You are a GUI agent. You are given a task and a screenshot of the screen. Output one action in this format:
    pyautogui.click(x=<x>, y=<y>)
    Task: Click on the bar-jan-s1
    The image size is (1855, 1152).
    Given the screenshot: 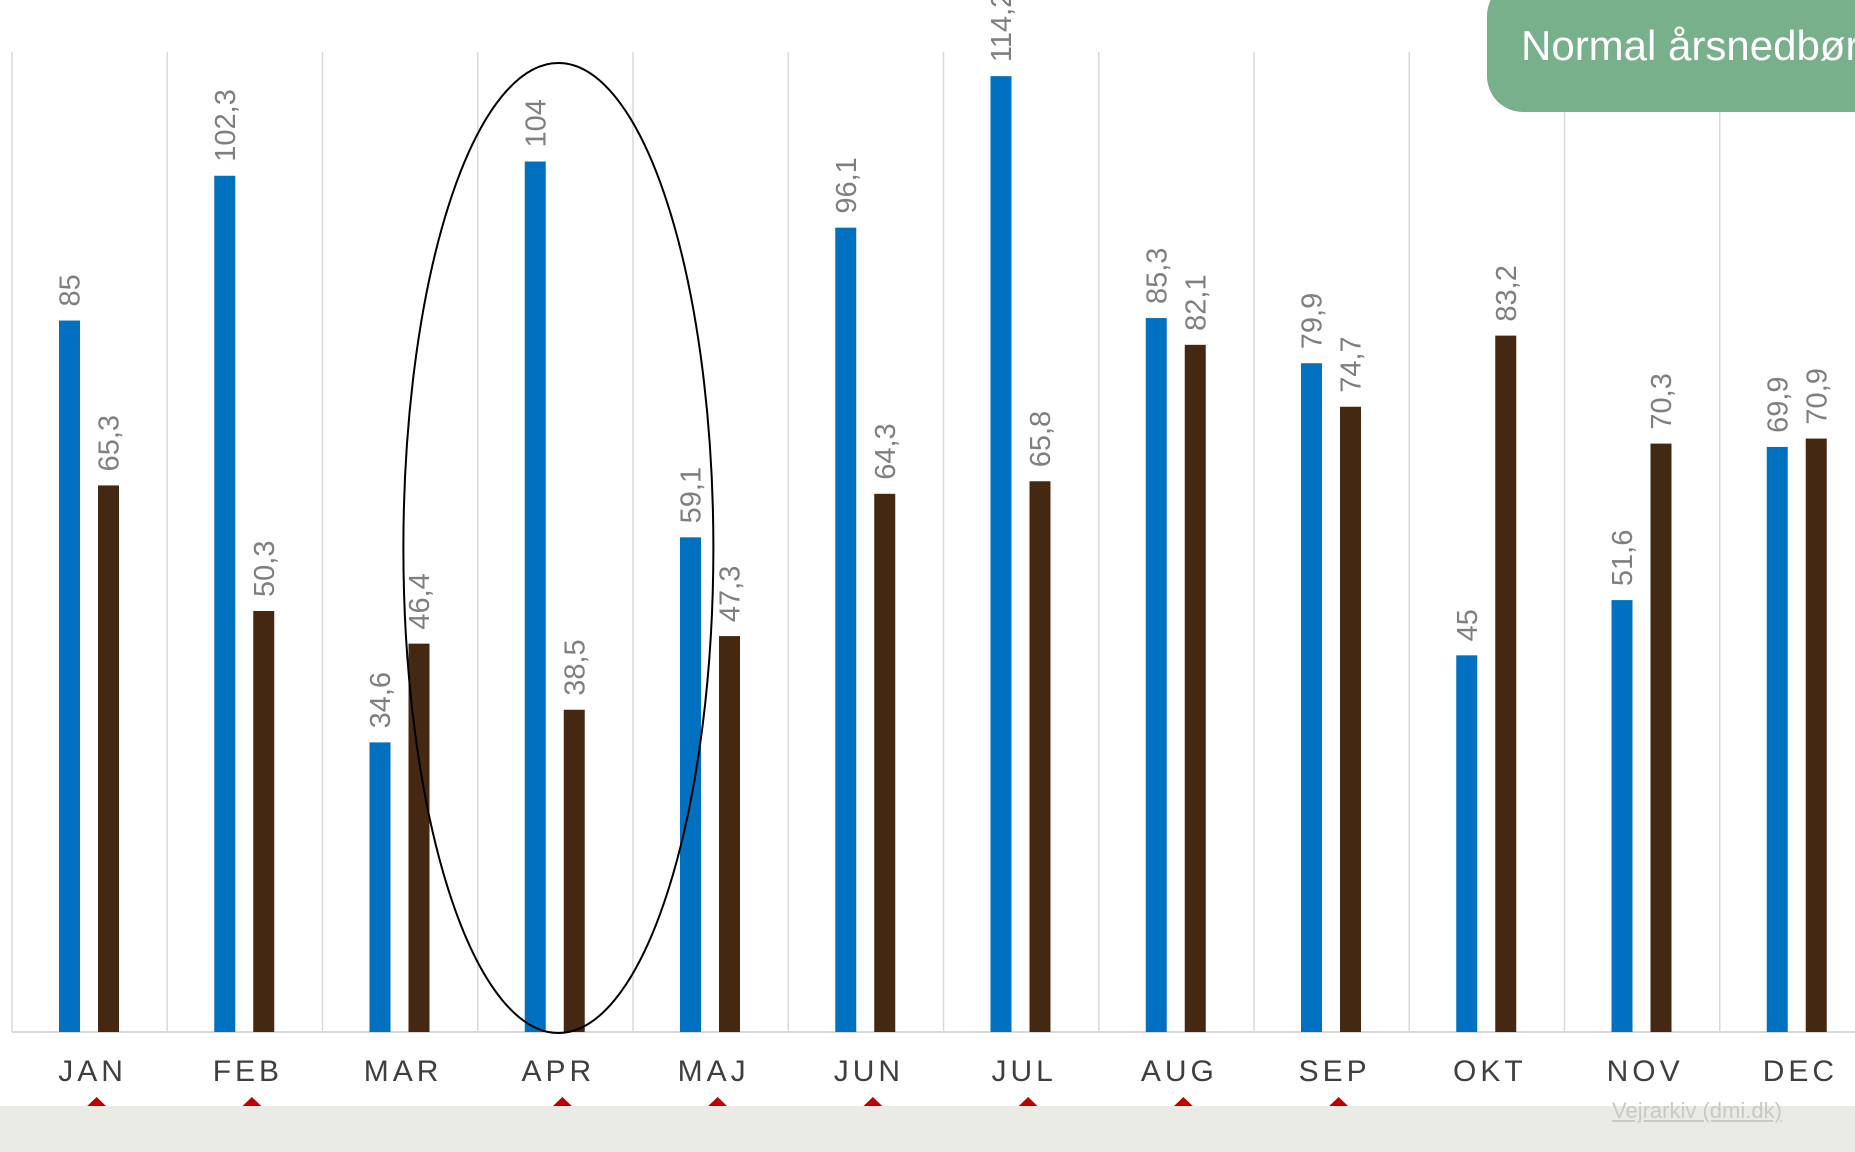 What is the action you would take?
    pyautogui.click(x=69, y=676)
    